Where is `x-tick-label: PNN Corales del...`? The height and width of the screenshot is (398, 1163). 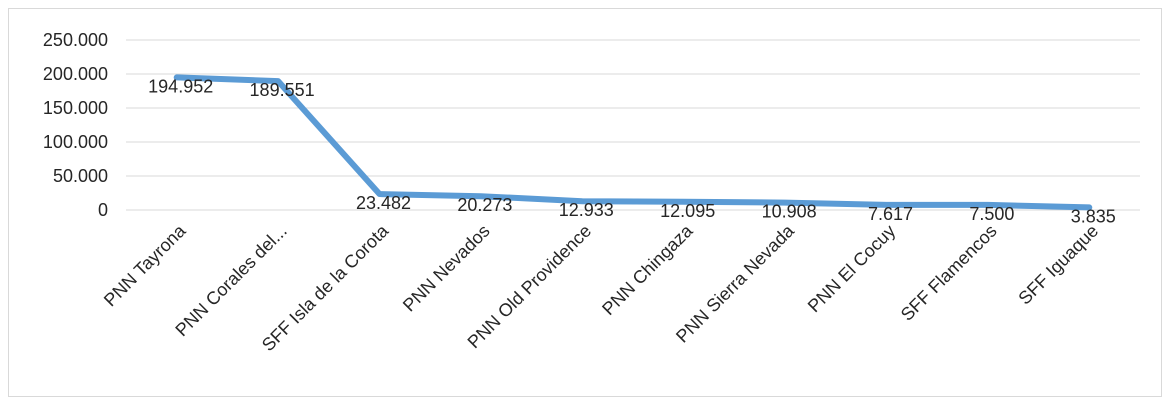 x-tick-label: PNN Corales del... is located at coordinates (231, 281).